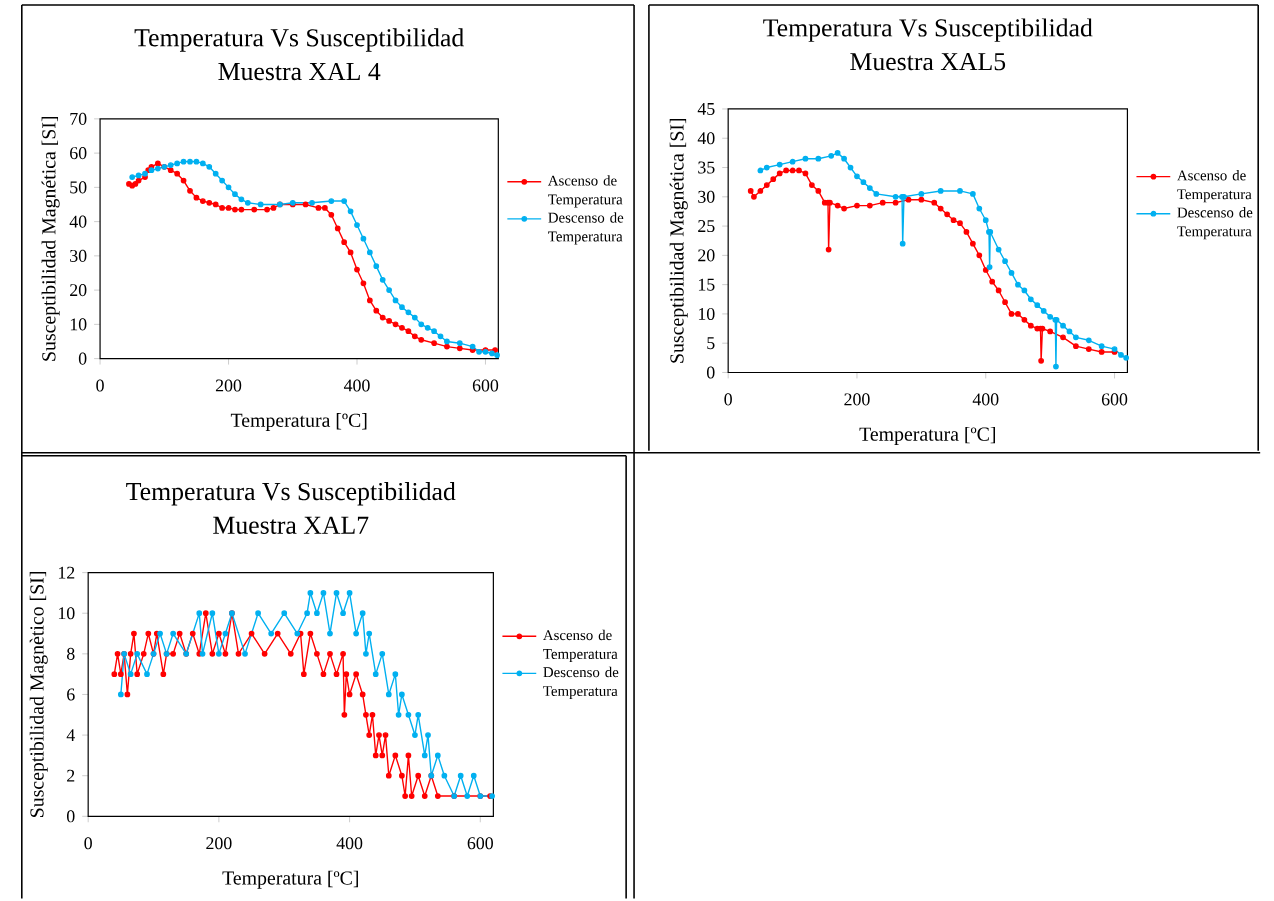 This screenshot has height=901, width=1274. Describe the element at coordinates (78, 153) in the screenshot. I see `y-tick-label: 60` at that location.